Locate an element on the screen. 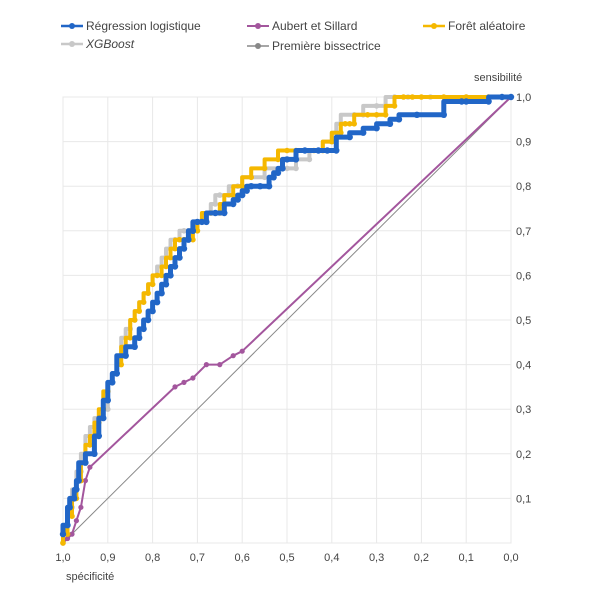 The image size is (600, 600). y-tick-label: 0,7 is located at coordinates (523, 232).